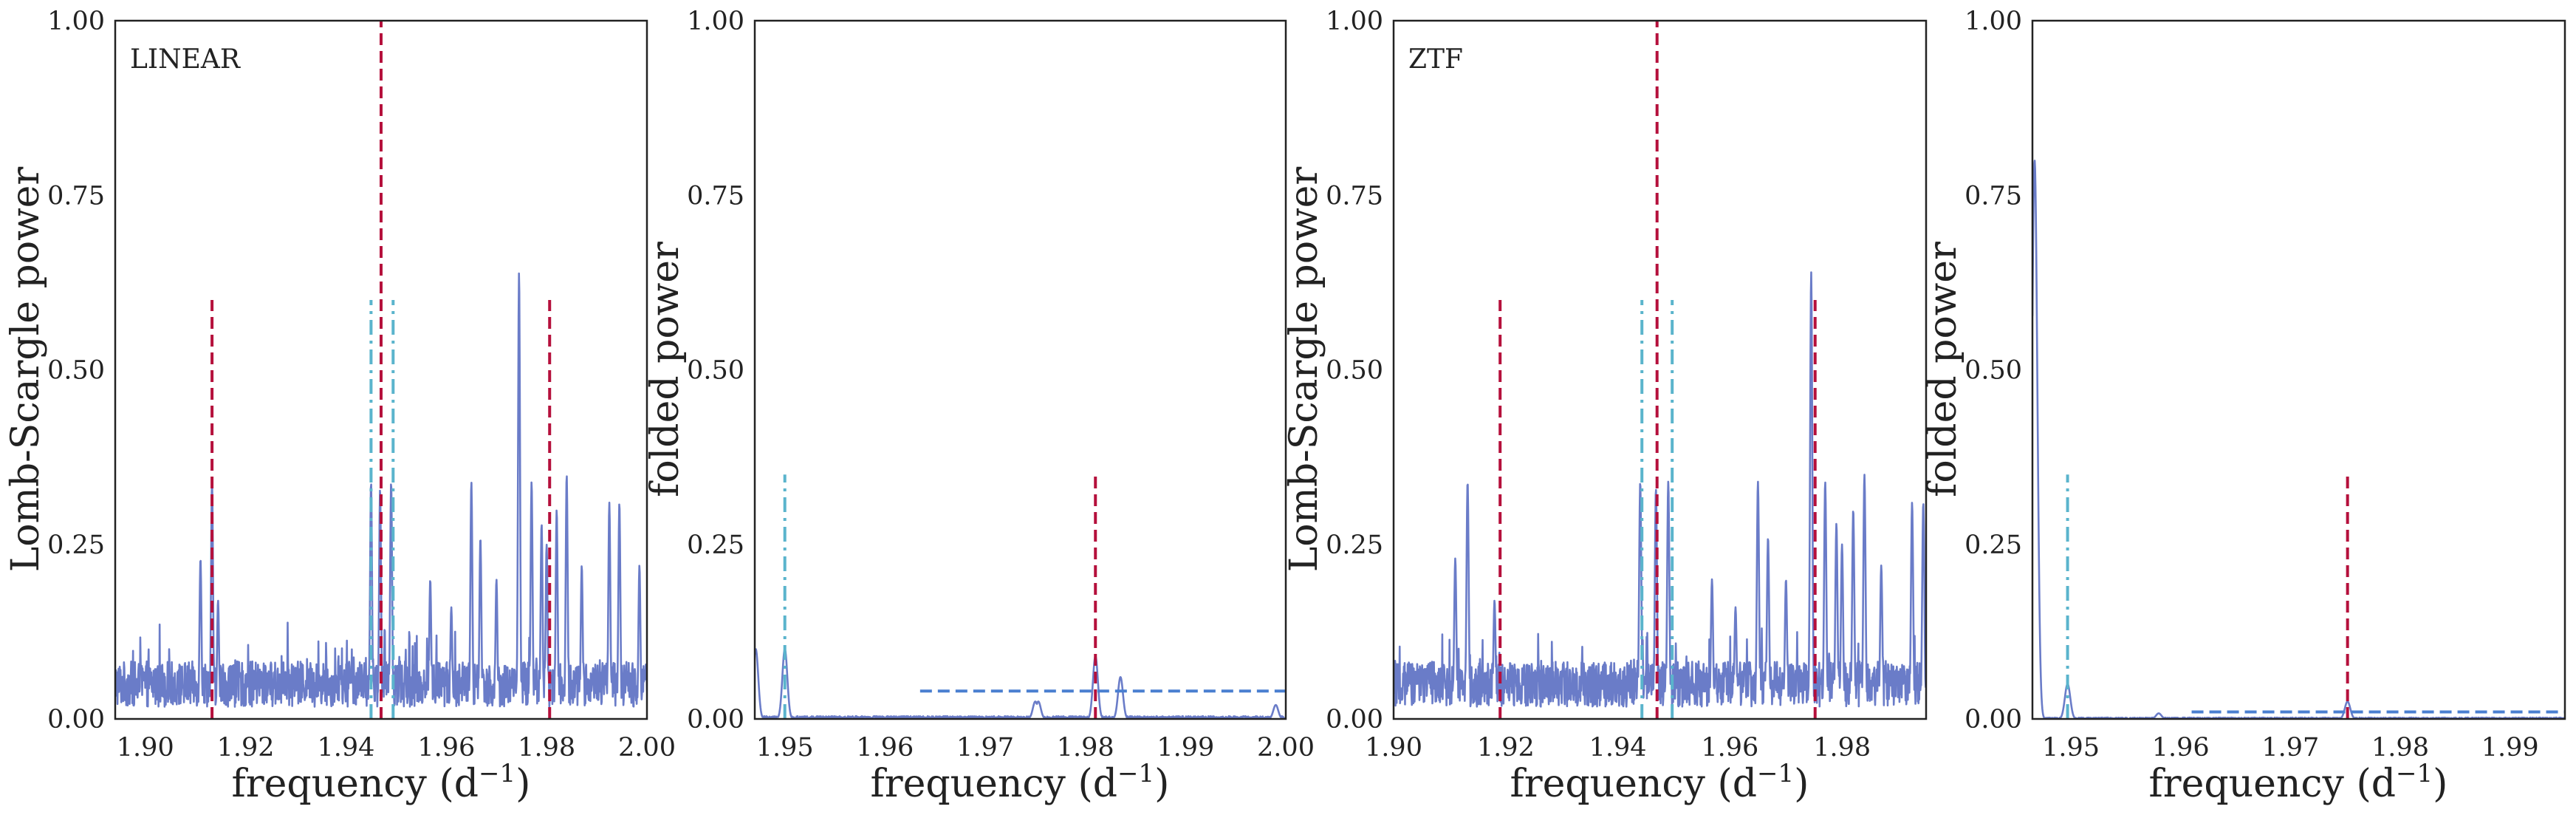 Image resolution: width=2576 pixels, height=815 pixels. What do you see at coordinates (1354, 545) in the screenshot?
I see `panel-3-y-tick-label: 0.25` at bounding box center [1354, 545].